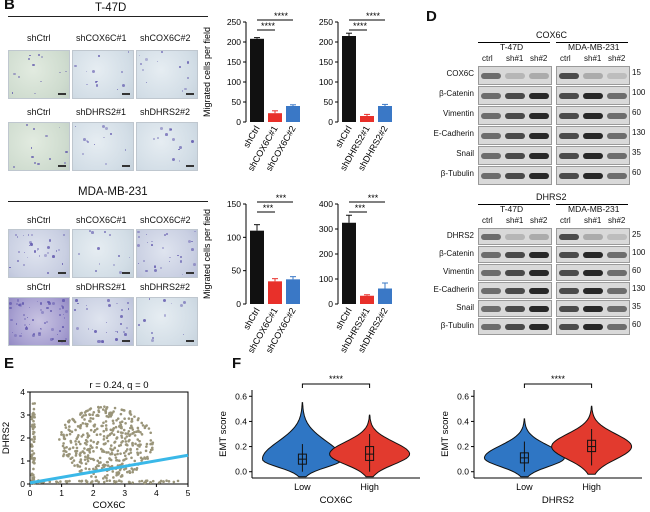 This screenshot has height=512, width=650. Describe the element at coordinates (22, 438) in the screenshot. I see `y-tick-label: 2` at that location.